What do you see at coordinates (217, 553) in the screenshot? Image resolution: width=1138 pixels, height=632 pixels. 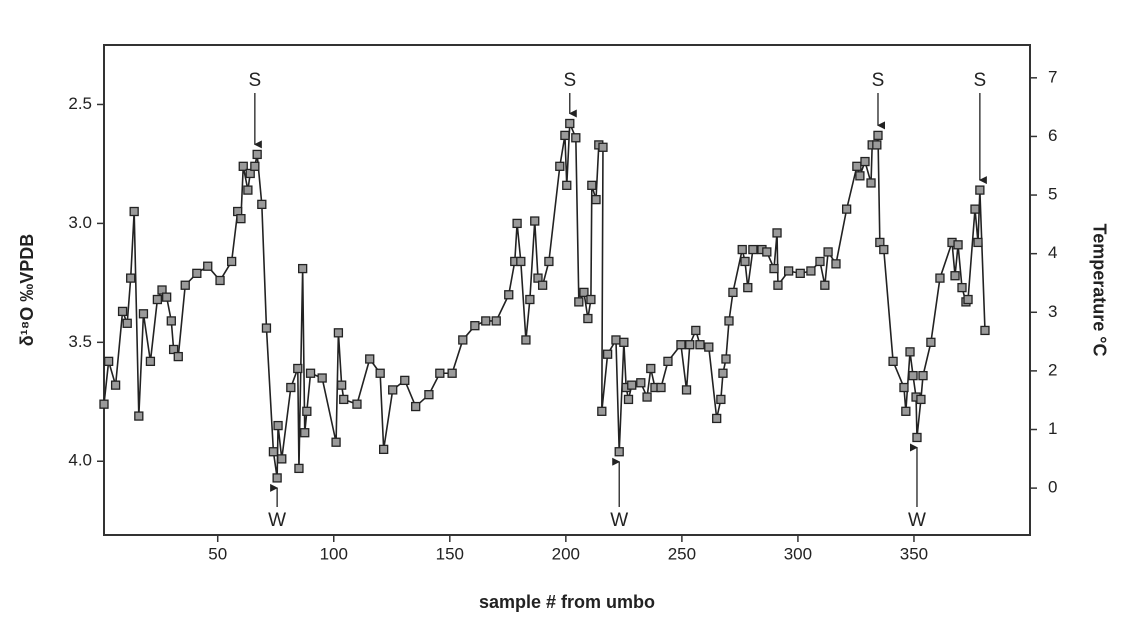 I see `x-tick-label: 50` at bounding box center [217, 553].